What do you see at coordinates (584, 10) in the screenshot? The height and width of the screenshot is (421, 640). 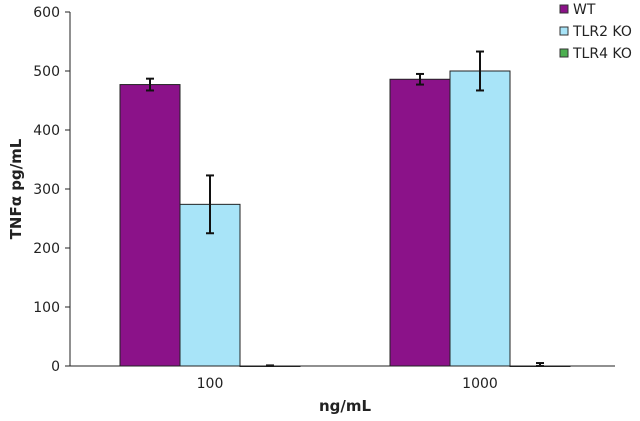 I see `legend-label: WT` at bounding box center [584, 10].